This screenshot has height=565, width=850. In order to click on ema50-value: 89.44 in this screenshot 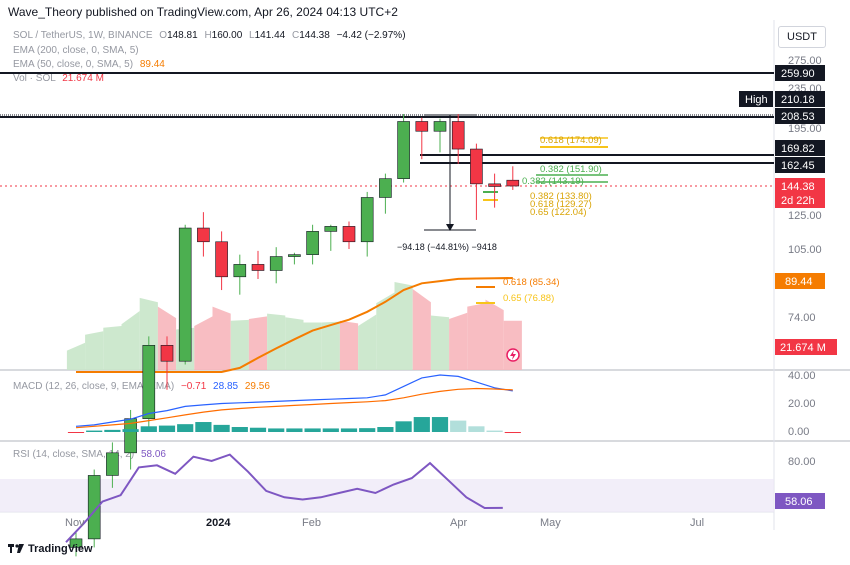, I will do `click(152, 64)`.